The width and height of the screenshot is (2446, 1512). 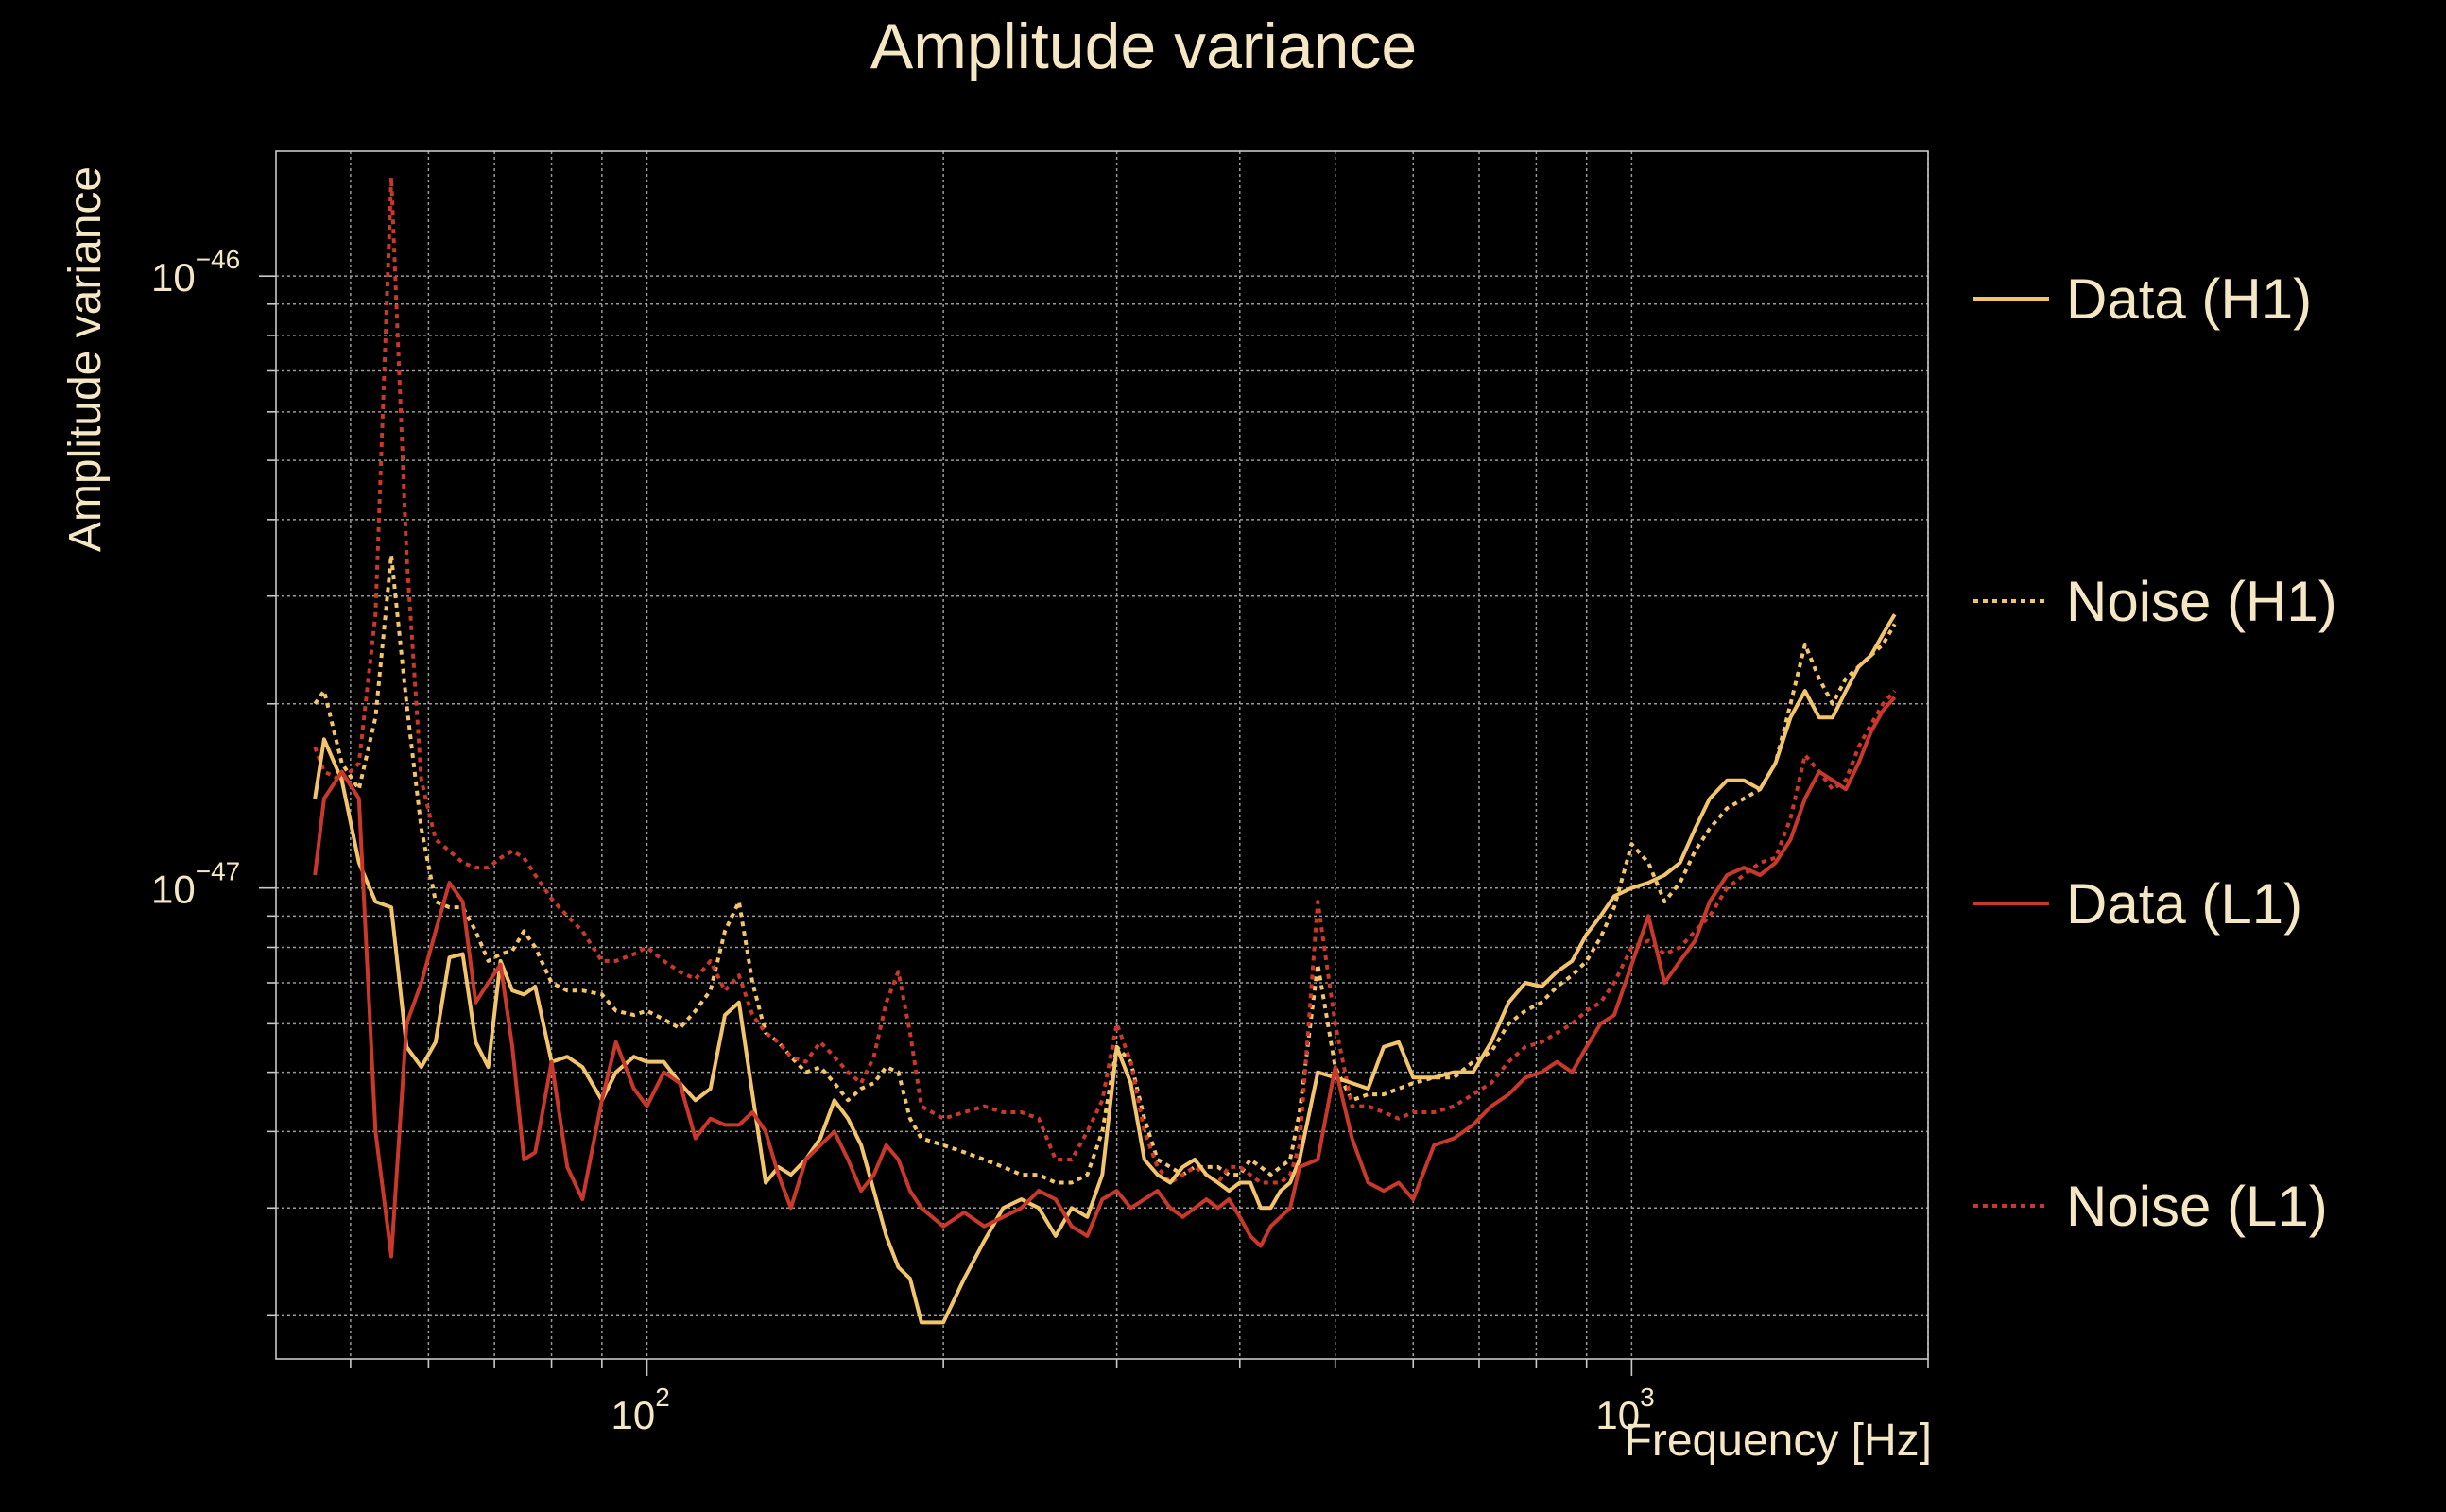 What do you see at coordinates (195, 272) in the screenshot?
I see `y-tick-label: 10−46` at bounding box center [195, 272].